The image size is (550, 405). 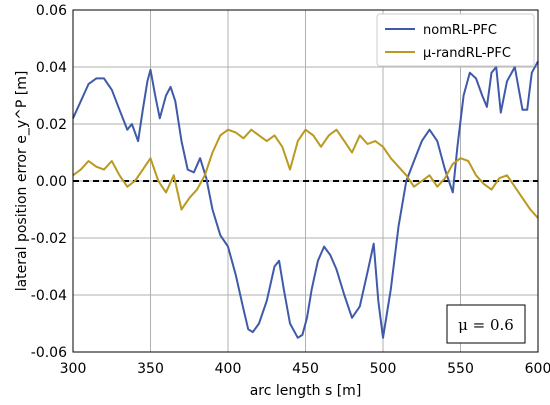 What do you see at coordinates (51, 11) in the screenshot?
I see `y-tick-0.06: 0.06` at bounding box center [51, 11].